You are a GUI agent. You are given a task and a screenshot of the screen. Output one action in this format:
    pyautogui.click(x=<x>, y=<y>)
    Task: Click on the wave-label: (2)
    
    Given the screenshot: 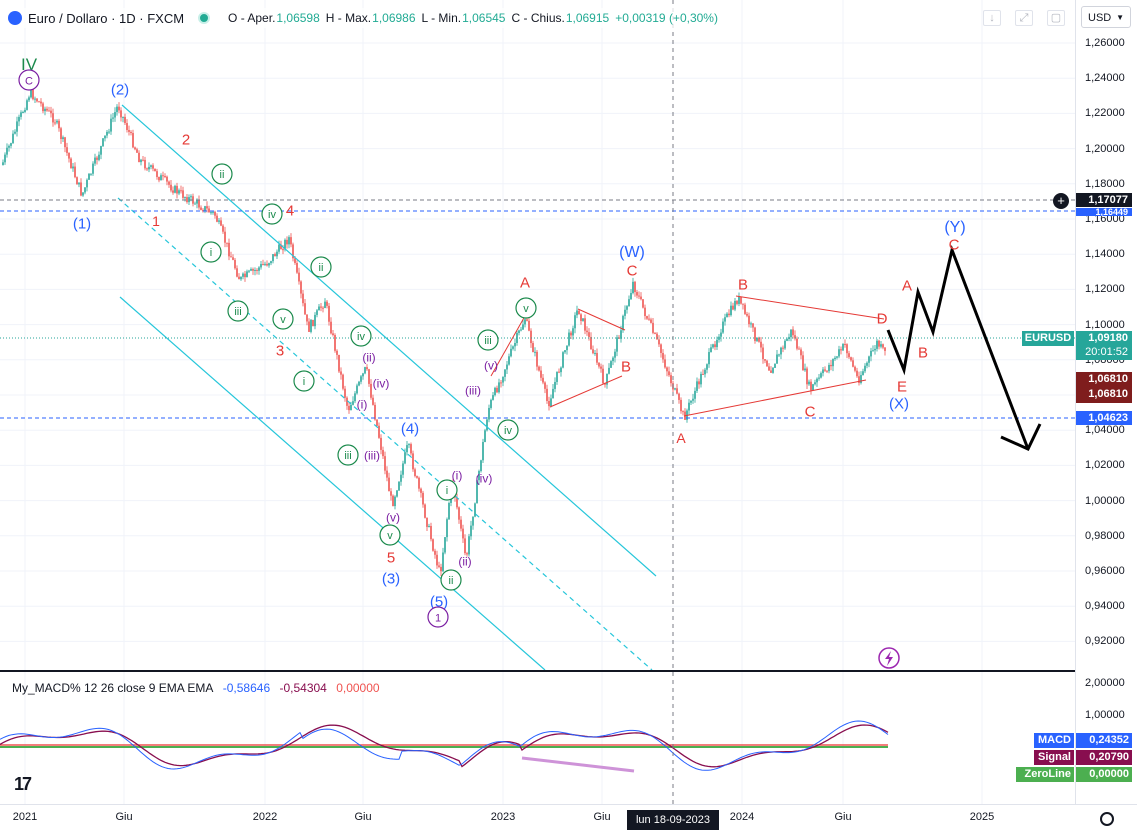 What is the action you would take?
    pyautogui.click(x=120, y=89)
    